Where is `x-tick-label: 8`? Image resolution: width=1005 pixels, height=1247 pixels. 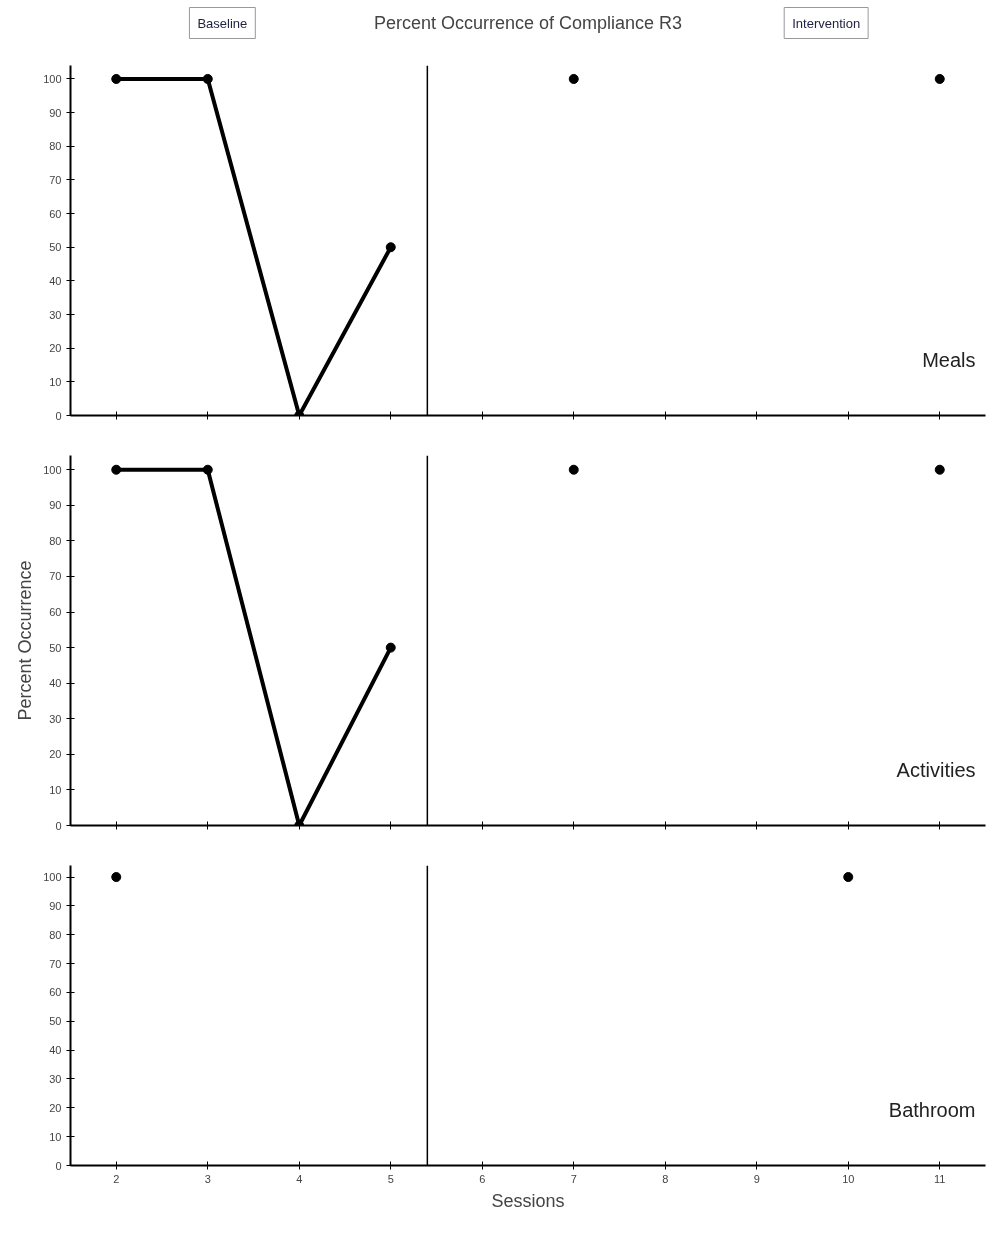
x-tick-label: 8 is located at coordinates (665, 1178).